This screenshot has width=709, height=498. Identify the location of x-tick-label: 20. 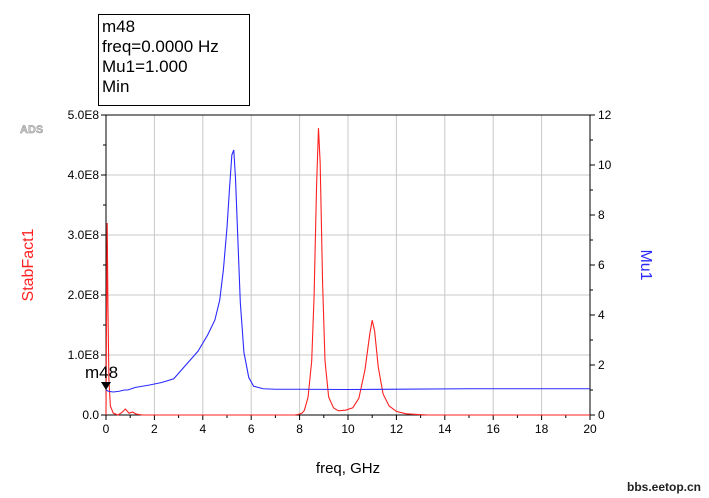
(590, 429).